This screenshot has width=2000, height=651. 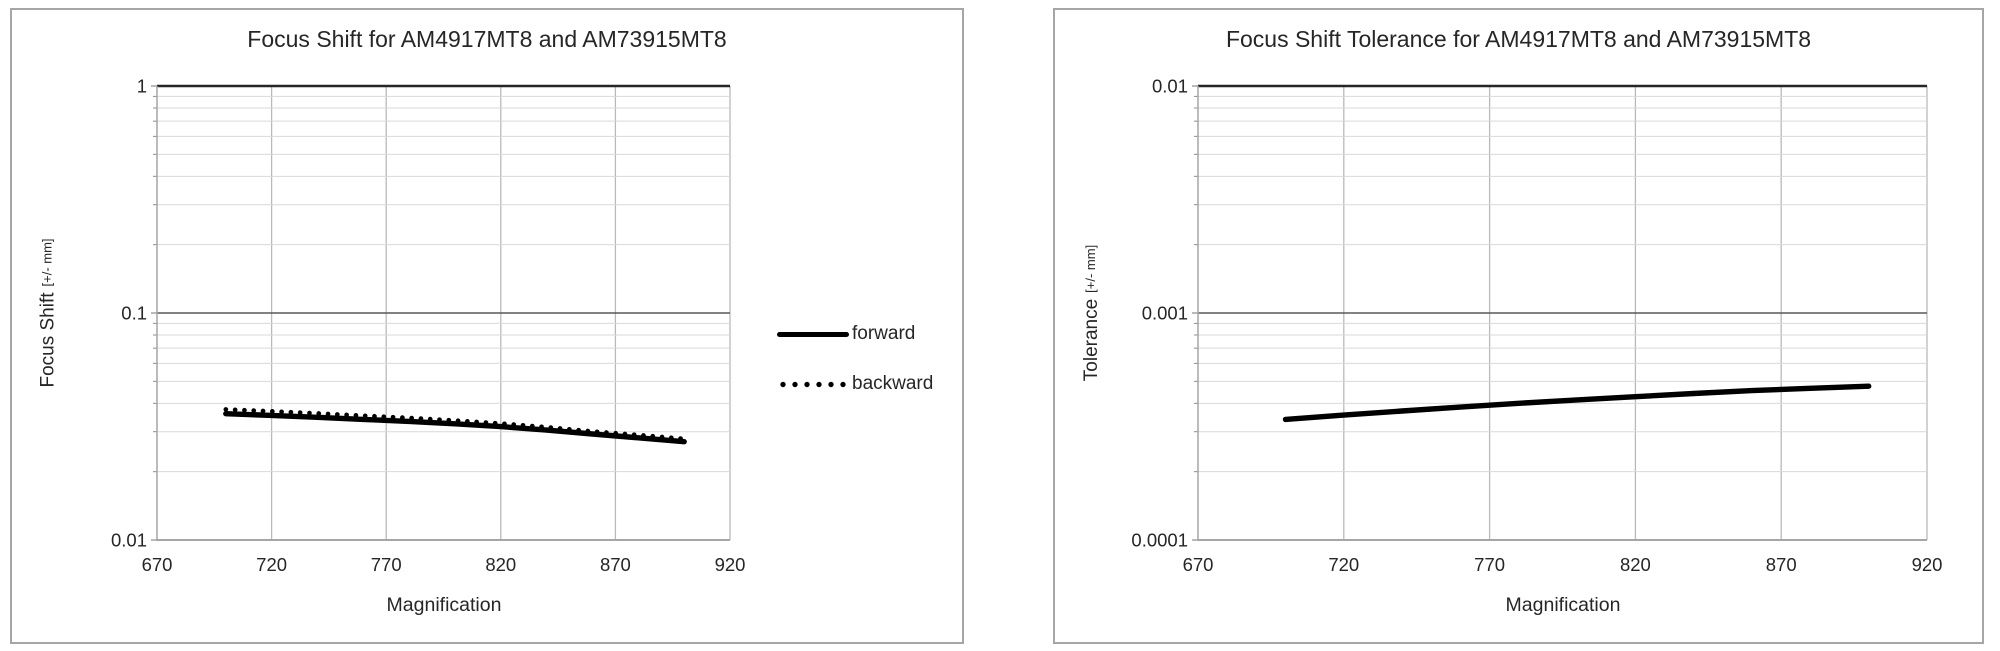 I want to click on legend-label-forward: forward, so click(x=884, y=333).